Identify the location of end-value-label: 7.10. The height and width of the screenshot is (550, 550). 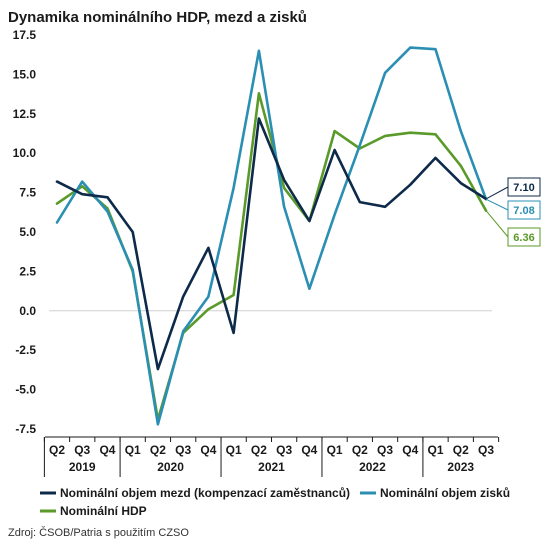
(523, 188).